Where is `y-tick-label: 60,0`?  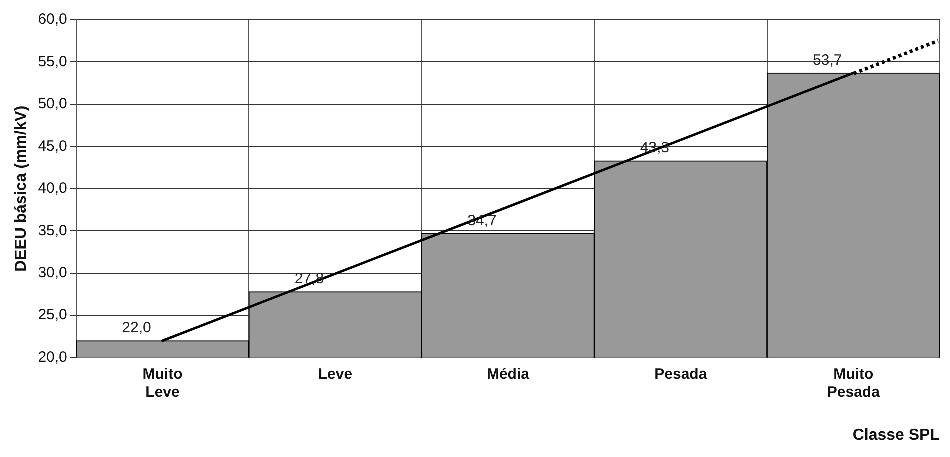
y-tick-label: 60,0 is located at coordinates (53, 19).